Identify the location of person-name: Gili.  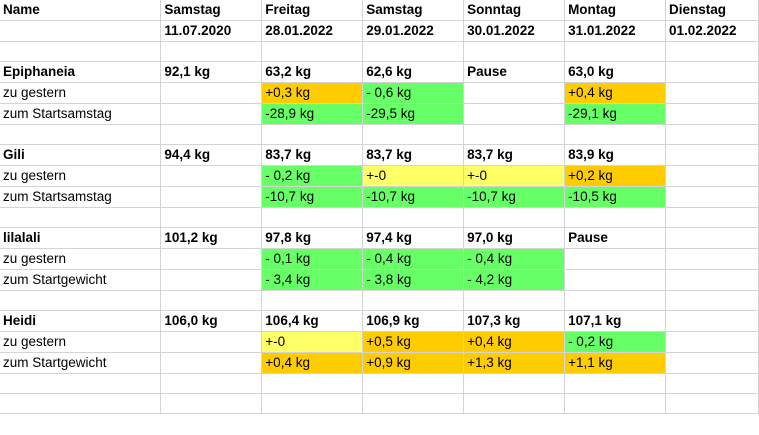
(81, 155).